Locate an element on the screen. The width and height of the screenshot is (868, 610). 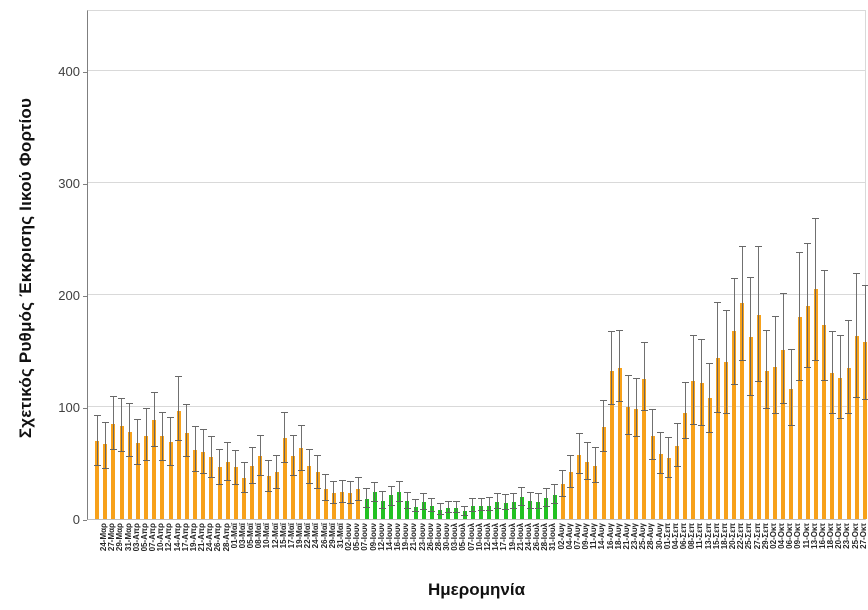
error-cap-top-19-Μαϊ is located at coordinates (293, 436).